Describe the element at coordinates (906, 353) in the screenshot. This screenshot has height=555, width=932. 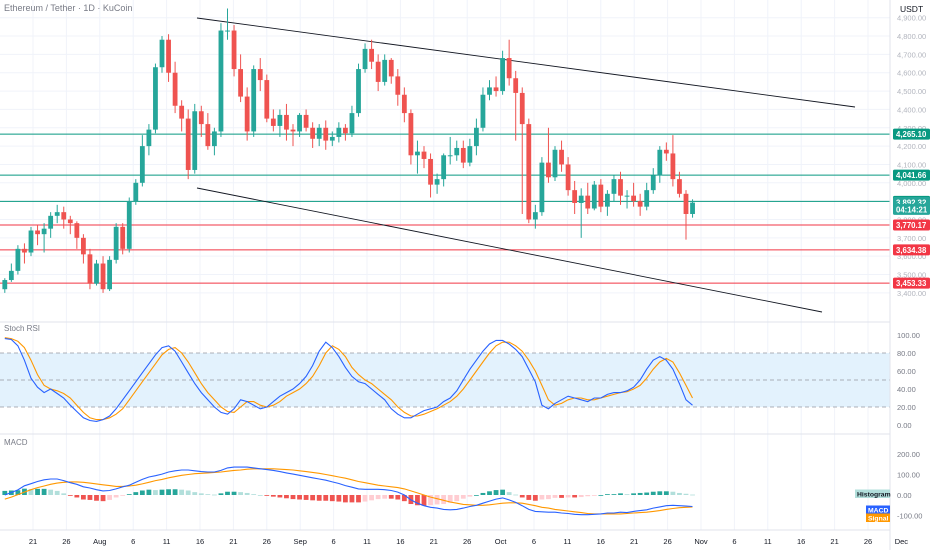
I see `stoch-rsi-tick: 80.00` at that location.